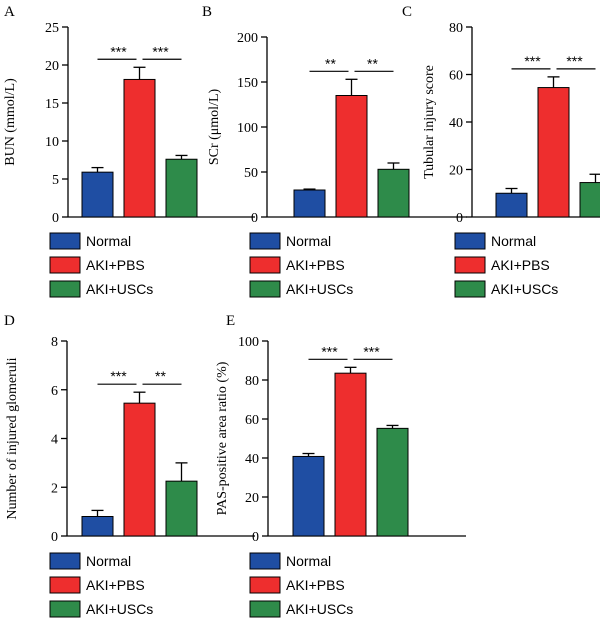 This screenshot has height=619, width=600. I want to click on y-tick-label: 8, so click(54, 342).